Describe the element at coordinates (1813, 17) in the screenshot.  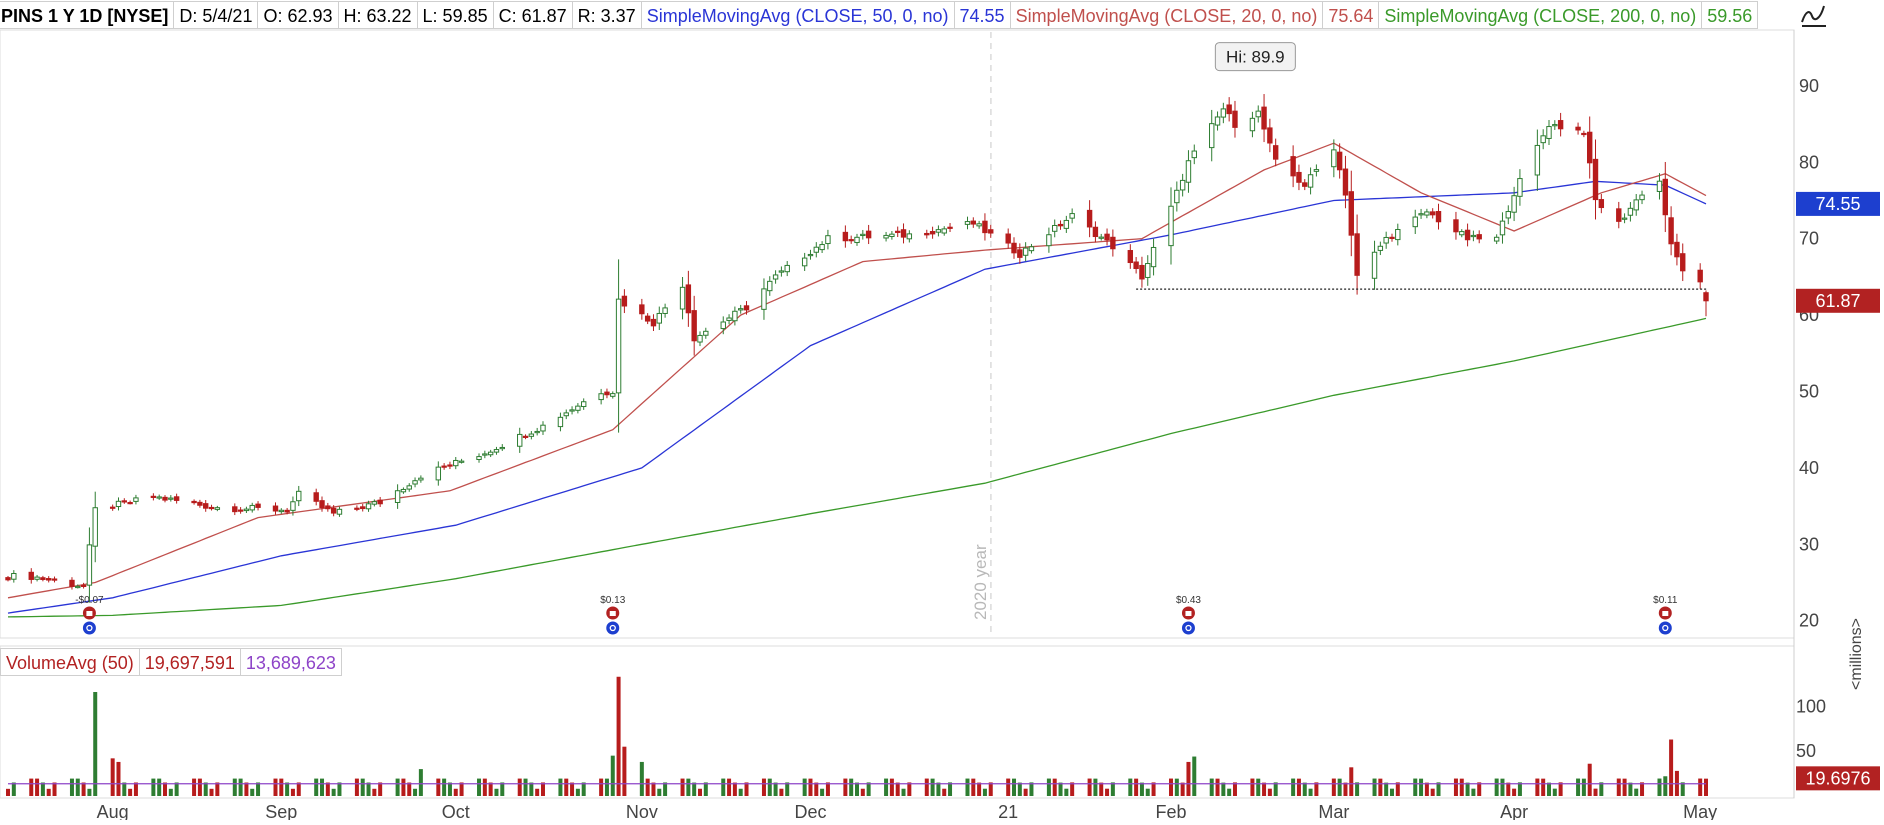
I see `line-tool-icon` at that location.